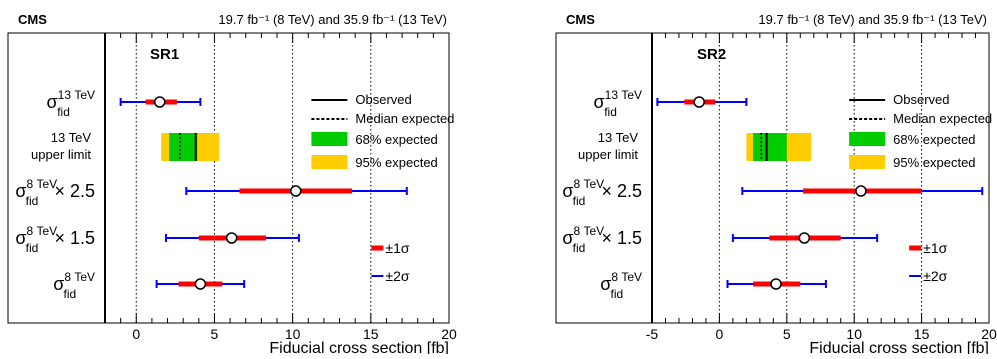 This screenshot has width=997, height=359. What do you see at coordinates (164, 54) in the screenshot?
I see `region-label: SR1` at bounding box center [164, 54].